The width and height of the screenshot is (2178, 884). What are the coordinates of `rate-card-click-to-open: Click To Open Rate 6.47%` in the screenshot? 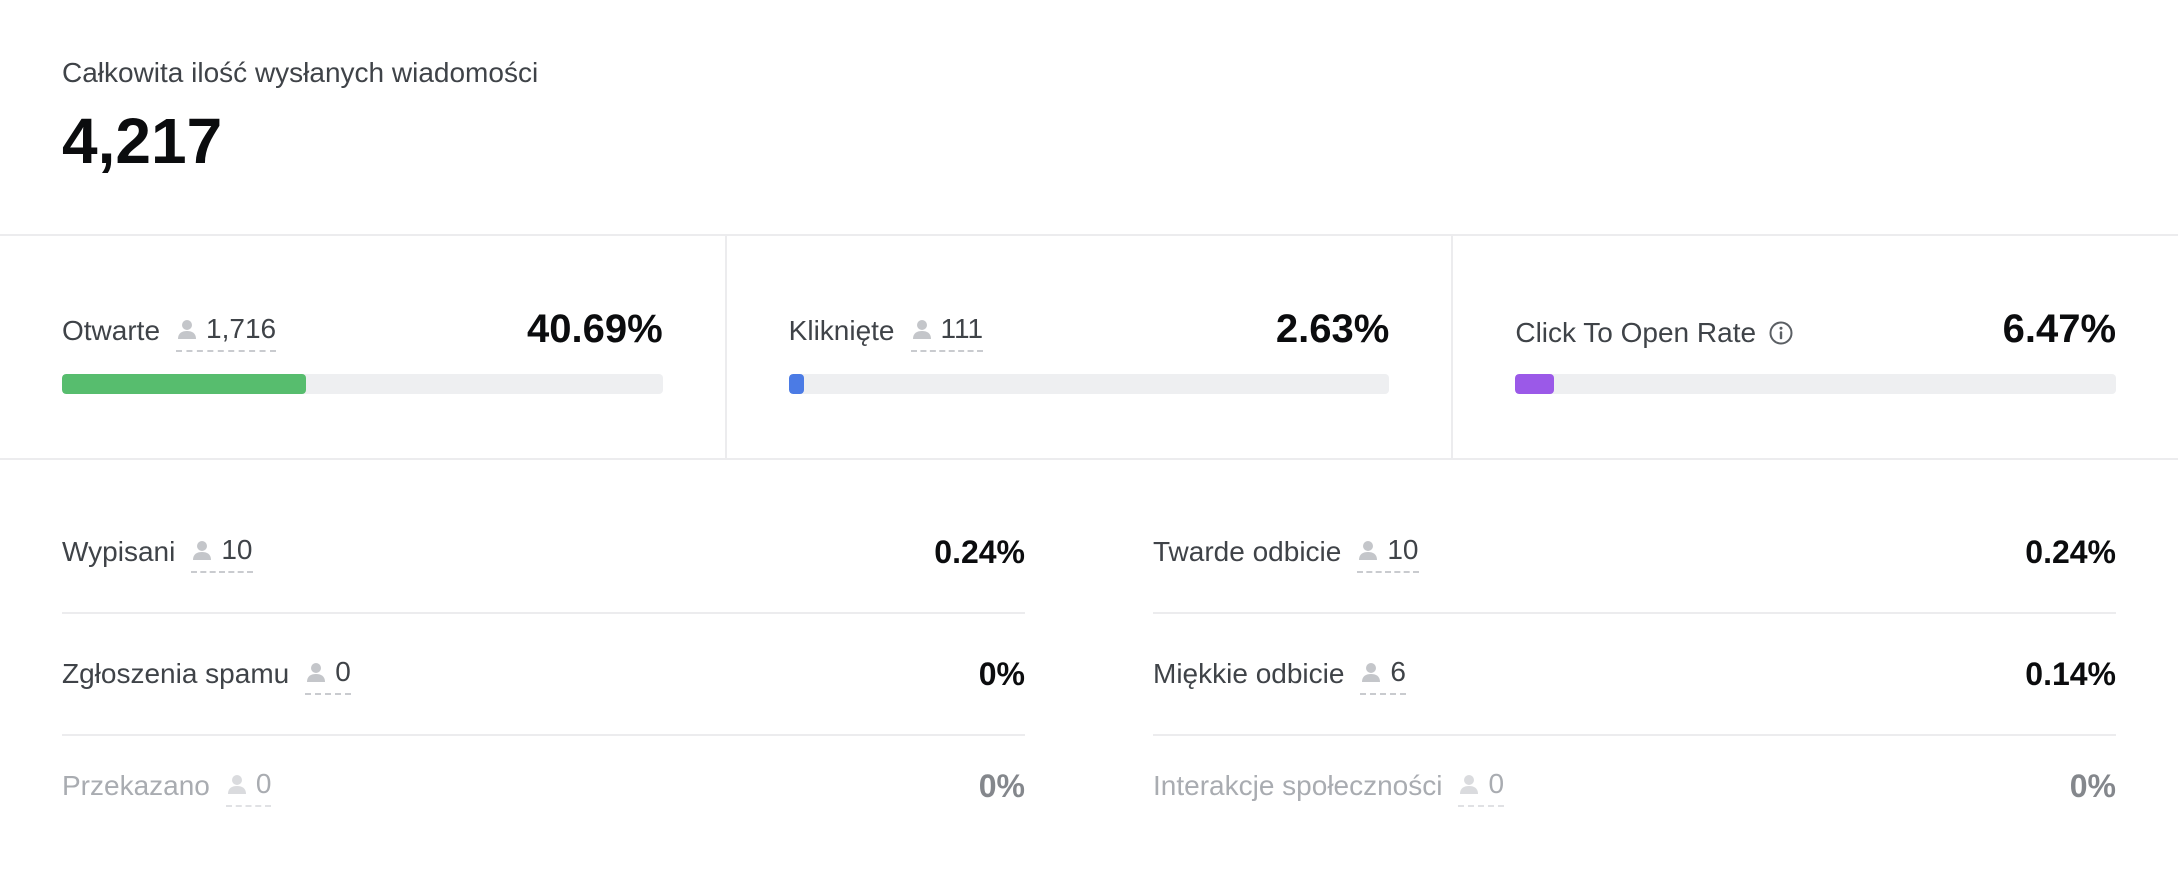 It's located at (1814, 347).